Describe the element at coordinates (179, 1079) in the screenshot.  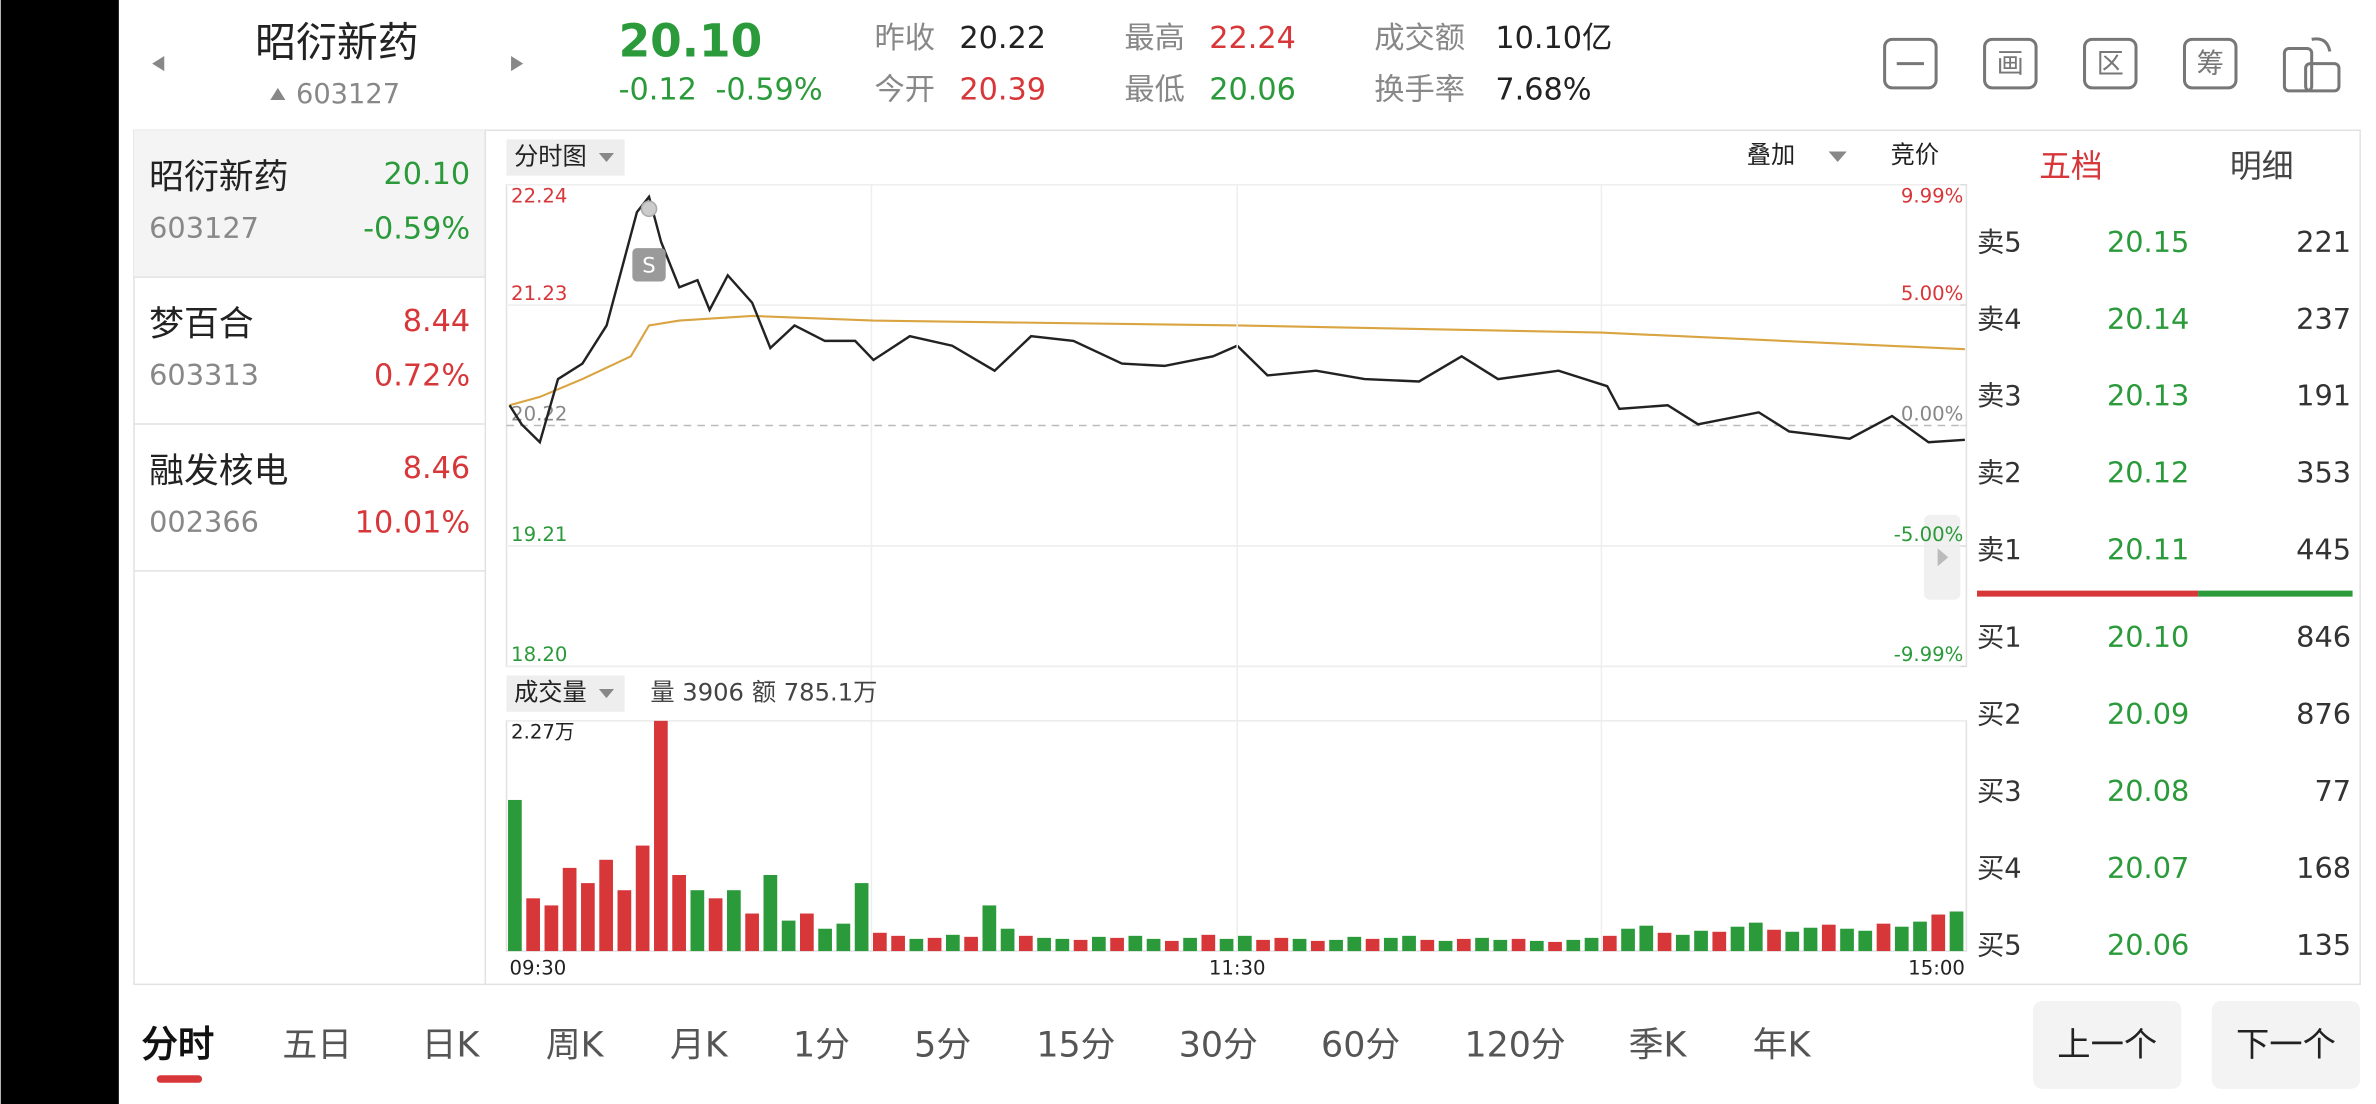
I see `active-underline` at that location.